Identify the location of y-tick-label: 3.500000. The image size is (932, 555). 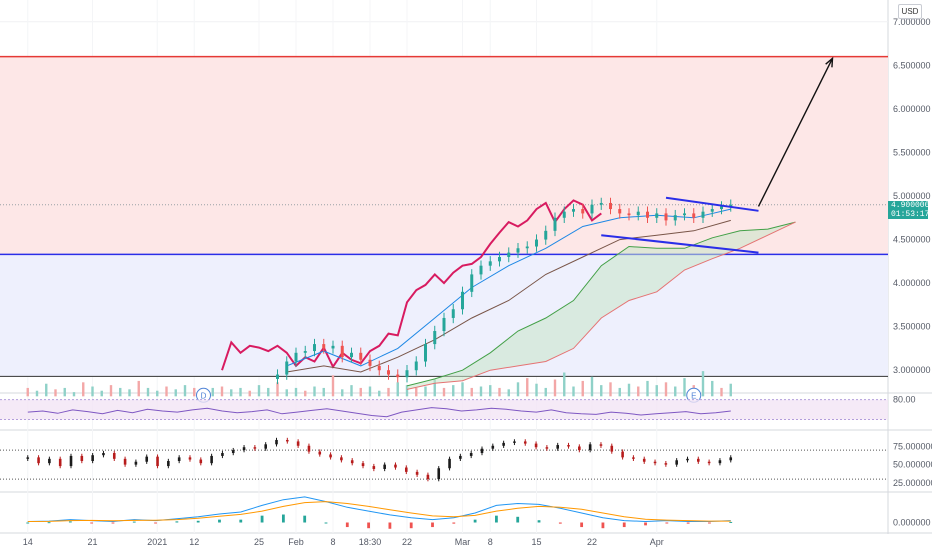
(912, 327).